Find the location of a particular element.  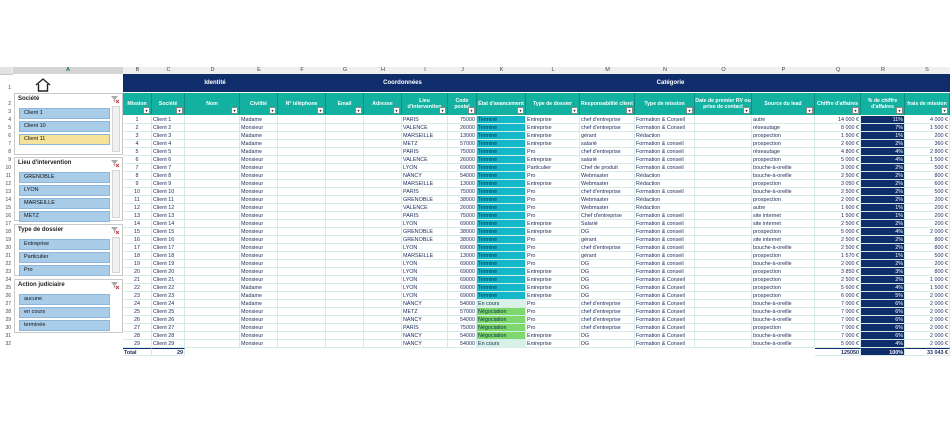

table-cell: 24 is located at coordinates (137, 304).